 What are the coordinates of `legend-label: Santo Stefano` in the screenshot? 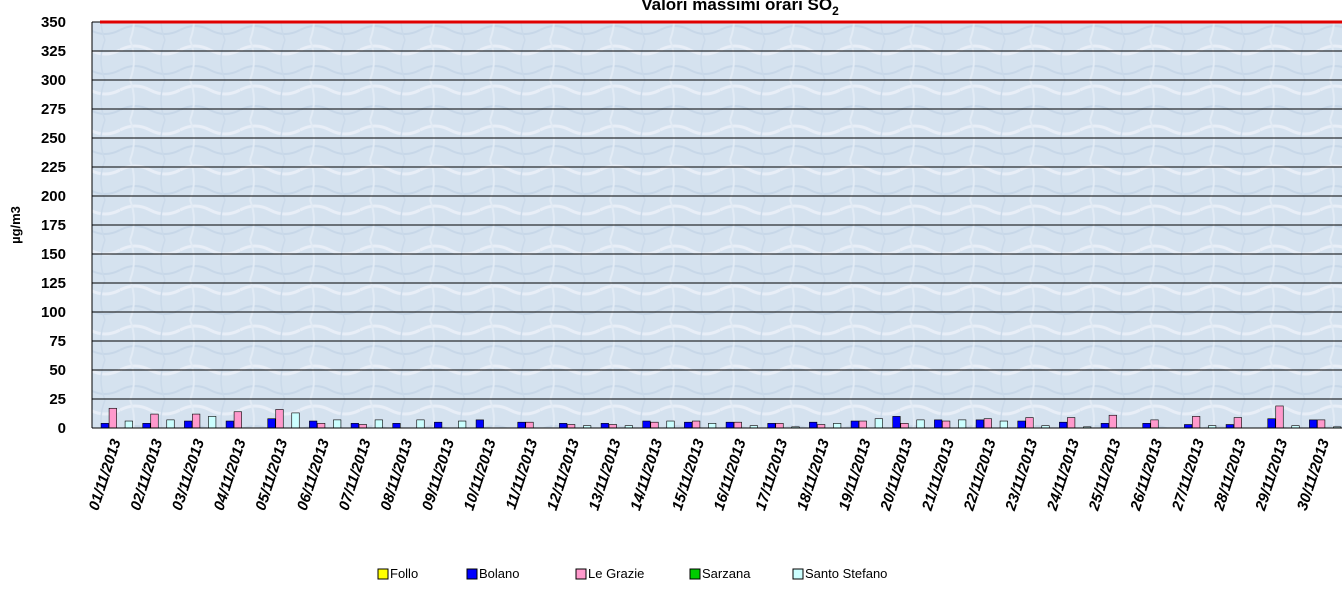 It's located at (846, 573).